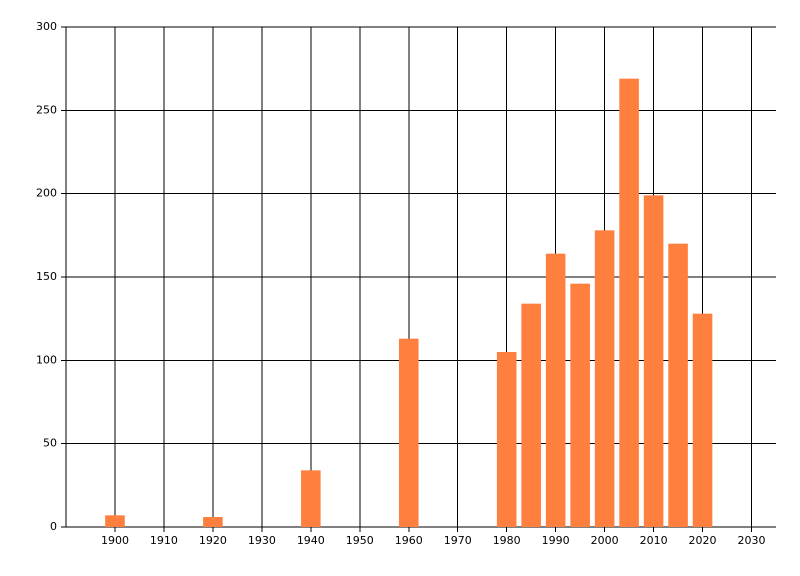 This screenshot has height=576, width=800. Describe the element at coordinates (50, 443) in the screenshot. I see `y-tick-label: 50` at that location.